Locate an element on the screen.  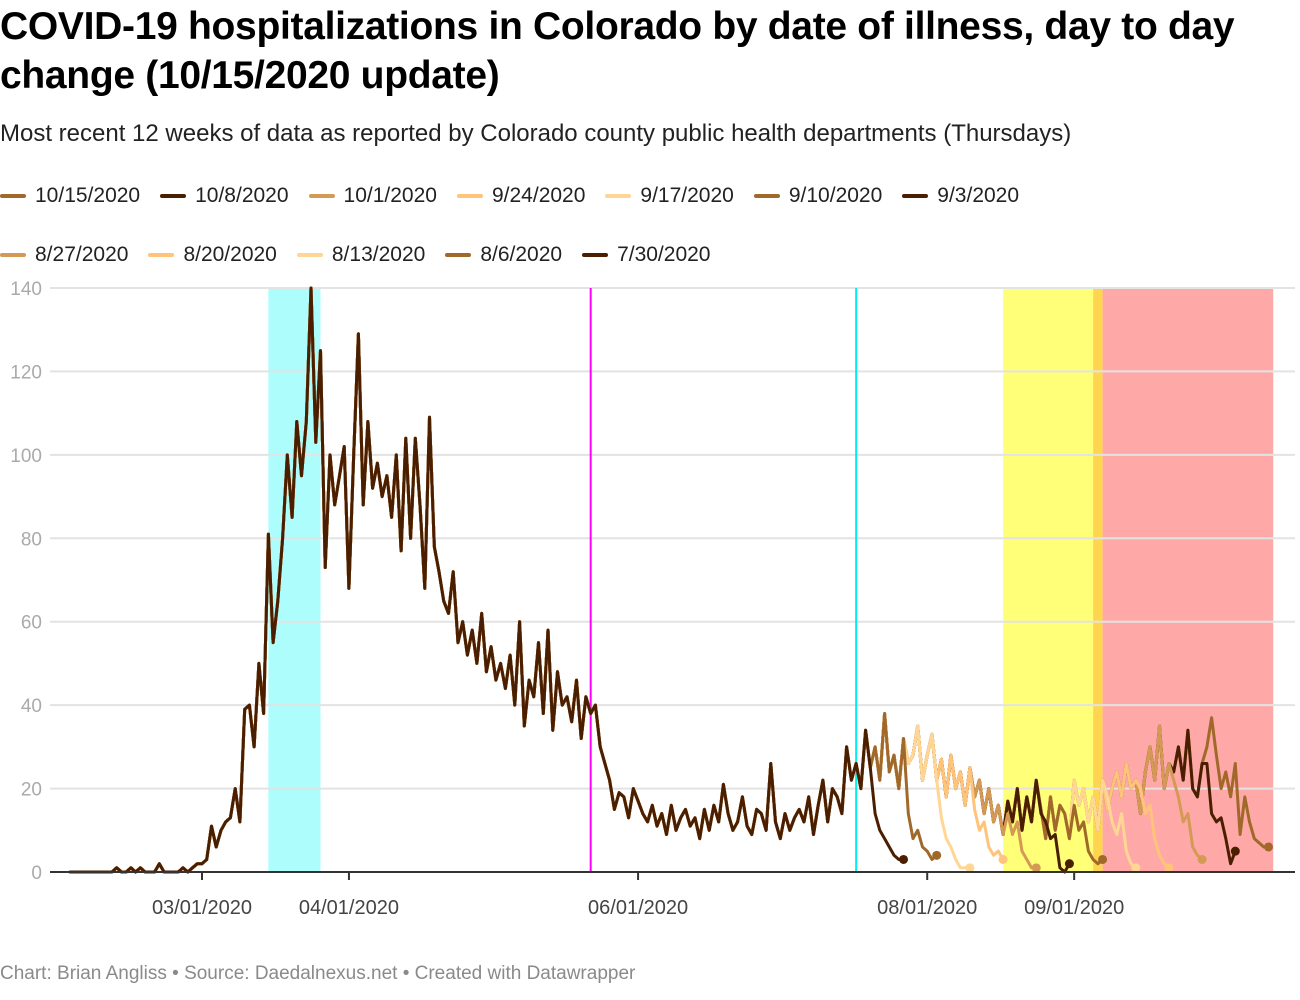
legend-item: 8/13/2020 is located at coordinates (361, 254).